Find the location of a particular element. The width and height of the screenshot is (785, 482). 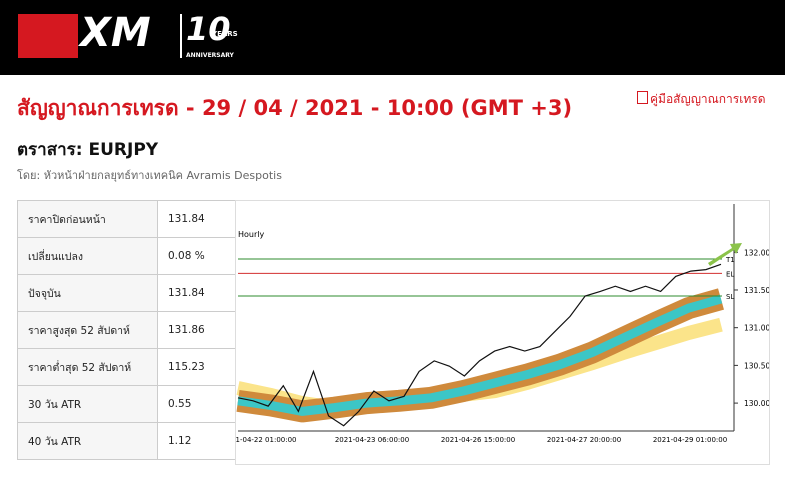

table-row: ราคาต่ำสุด 52 สัปดาห์ 115.23 is located at coordinates (126, 367).